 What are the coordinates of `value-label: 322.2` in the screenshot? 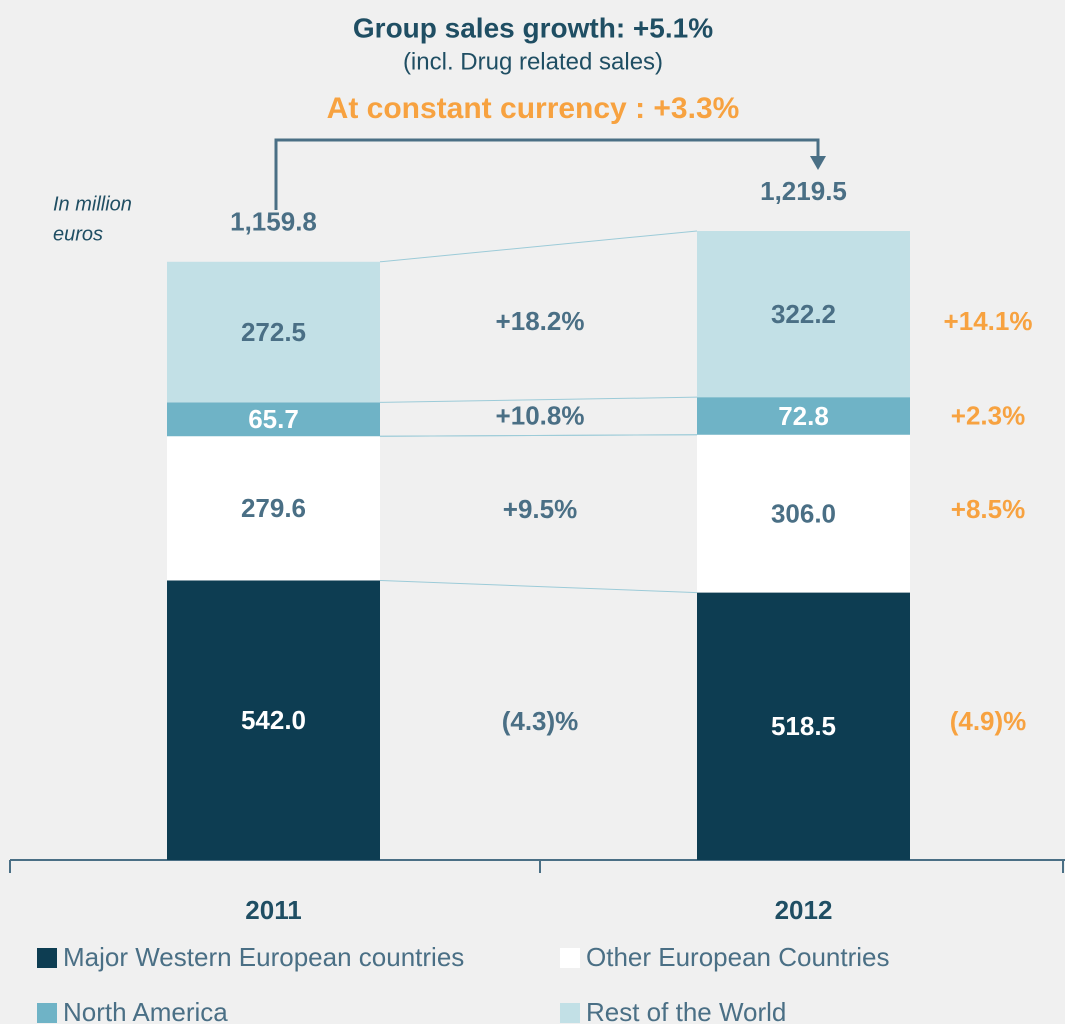 It's located at (803, 314).